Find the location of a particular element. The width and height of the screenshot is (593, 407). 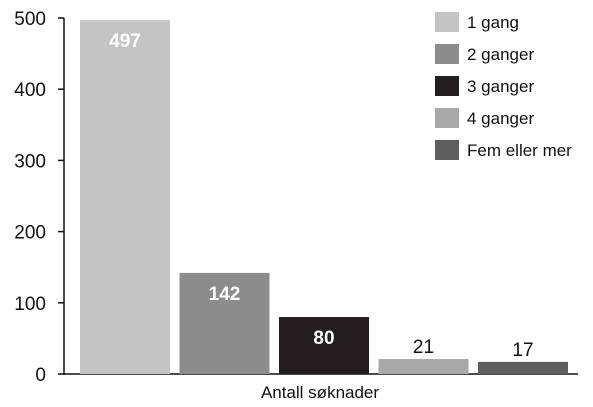

legend-label: 2 ganger is located at coordinates (500, 54).